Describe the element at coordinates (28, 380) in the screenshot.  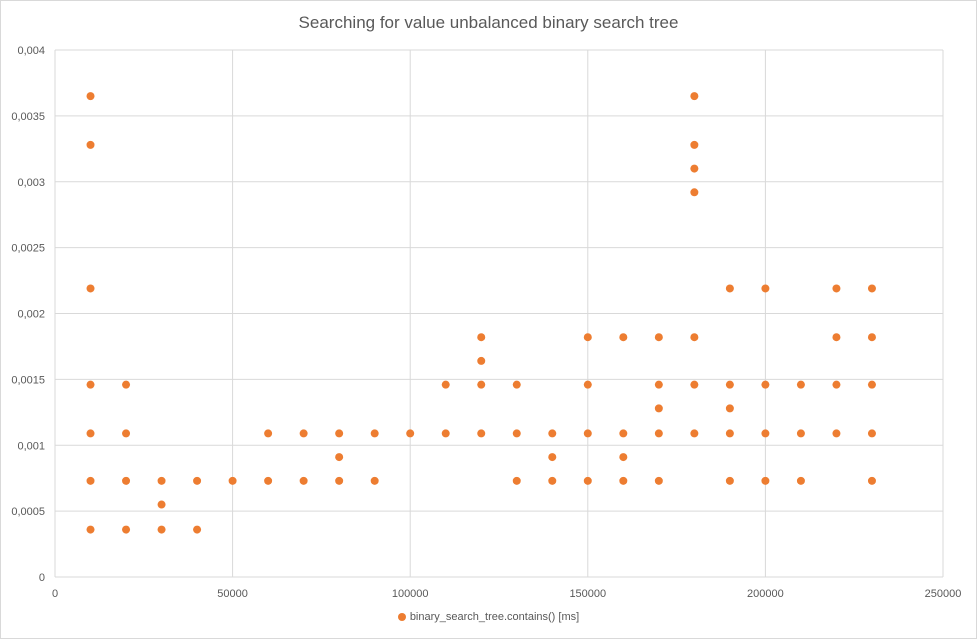
I see `y-tick-label: 0,0015` at that location.